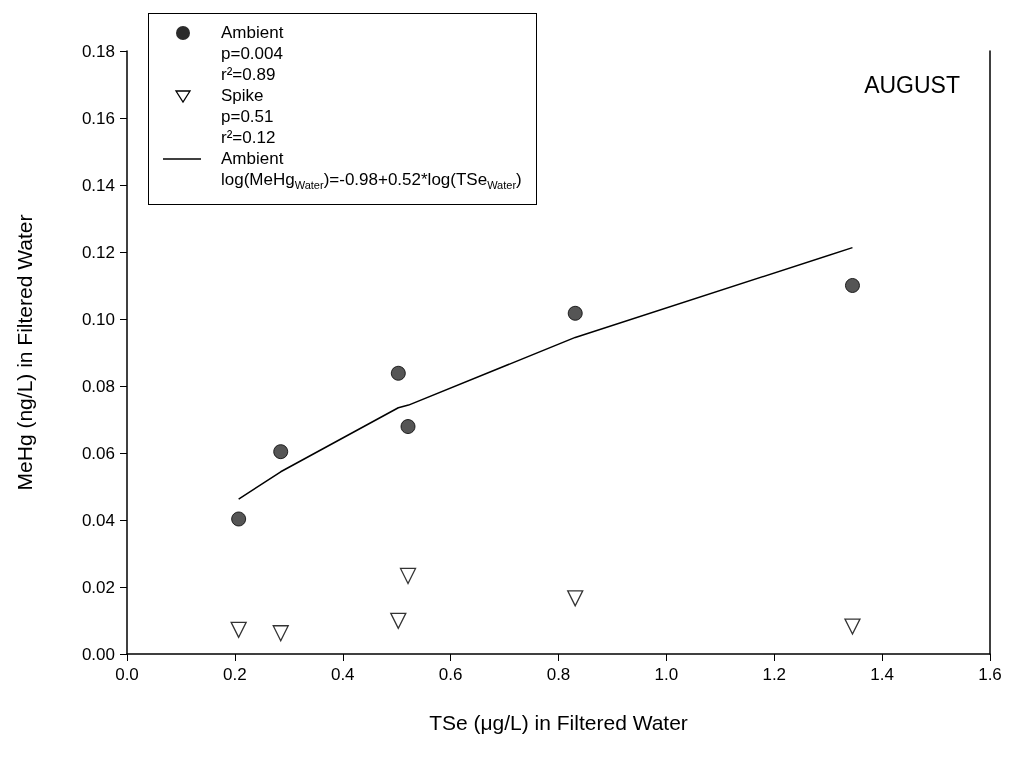 The image size is (1013, 759). I want to click on x-tick-label: 0.8, so click(558, 674).